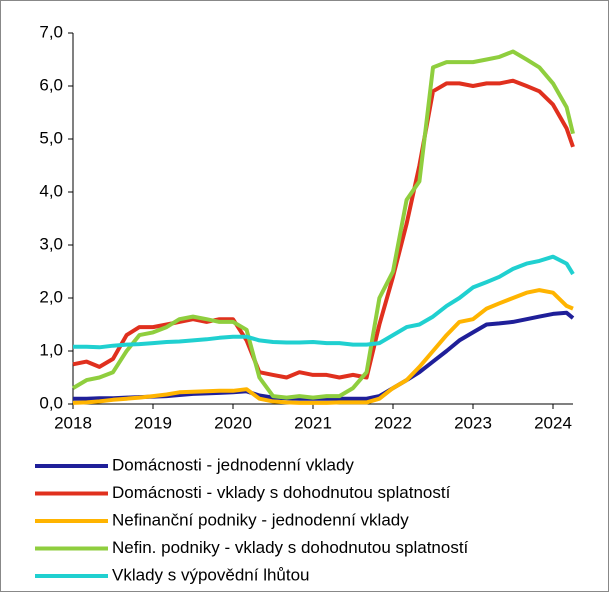 This screenshot has height=592, width=609. I want to click on series-line, so click(324, 302).